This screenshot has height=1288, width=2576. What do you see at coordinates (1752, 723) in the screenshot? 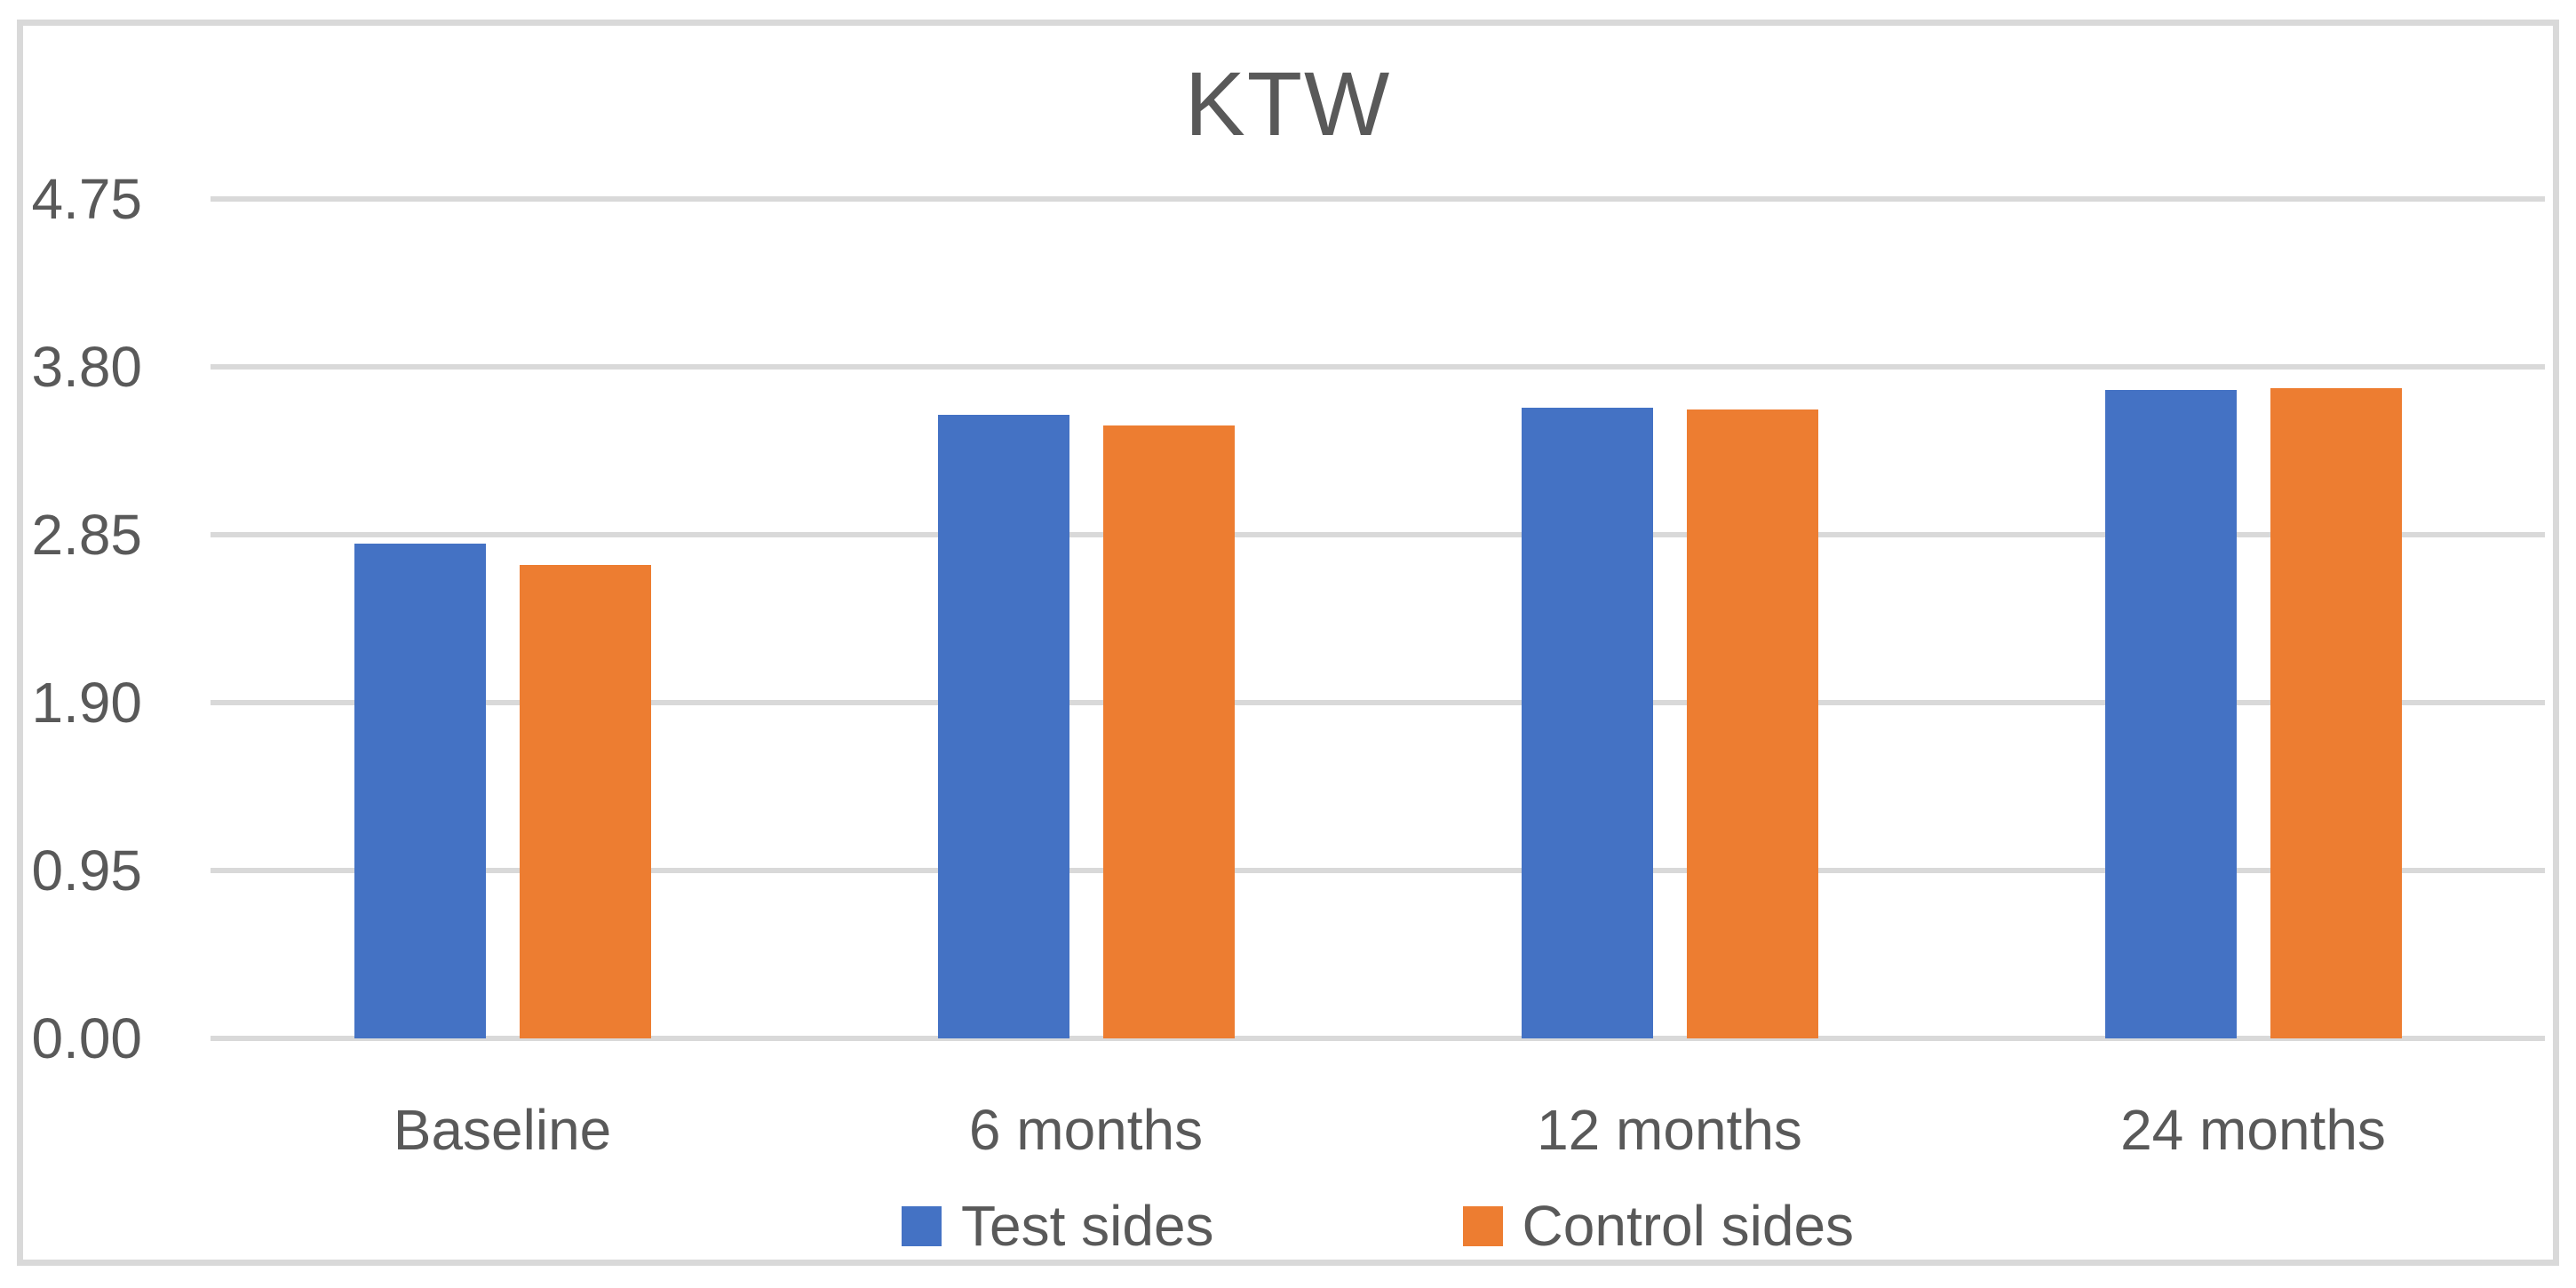
I see `bar-control-sides-12-months` at bounding box center [1752, 723].